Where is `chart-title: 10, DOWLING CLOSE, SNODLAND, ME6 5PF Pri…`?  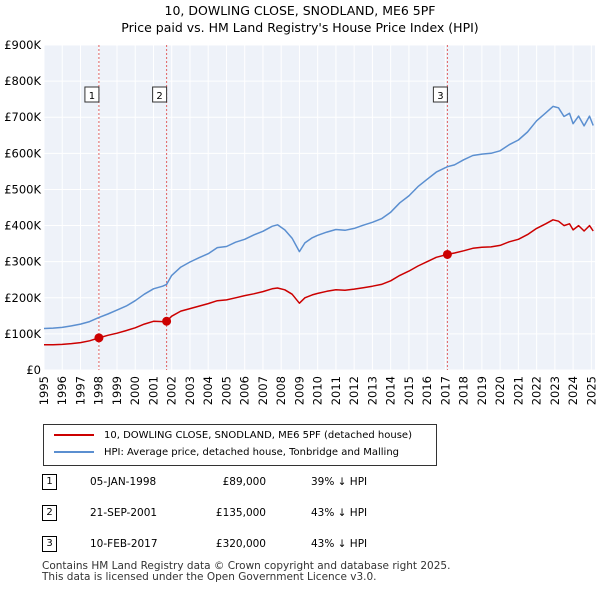
chart-title: 10, DOWLING CLOSE, SNODLAND, ME6 5PF Pri… is located at coordinates (300, 19).